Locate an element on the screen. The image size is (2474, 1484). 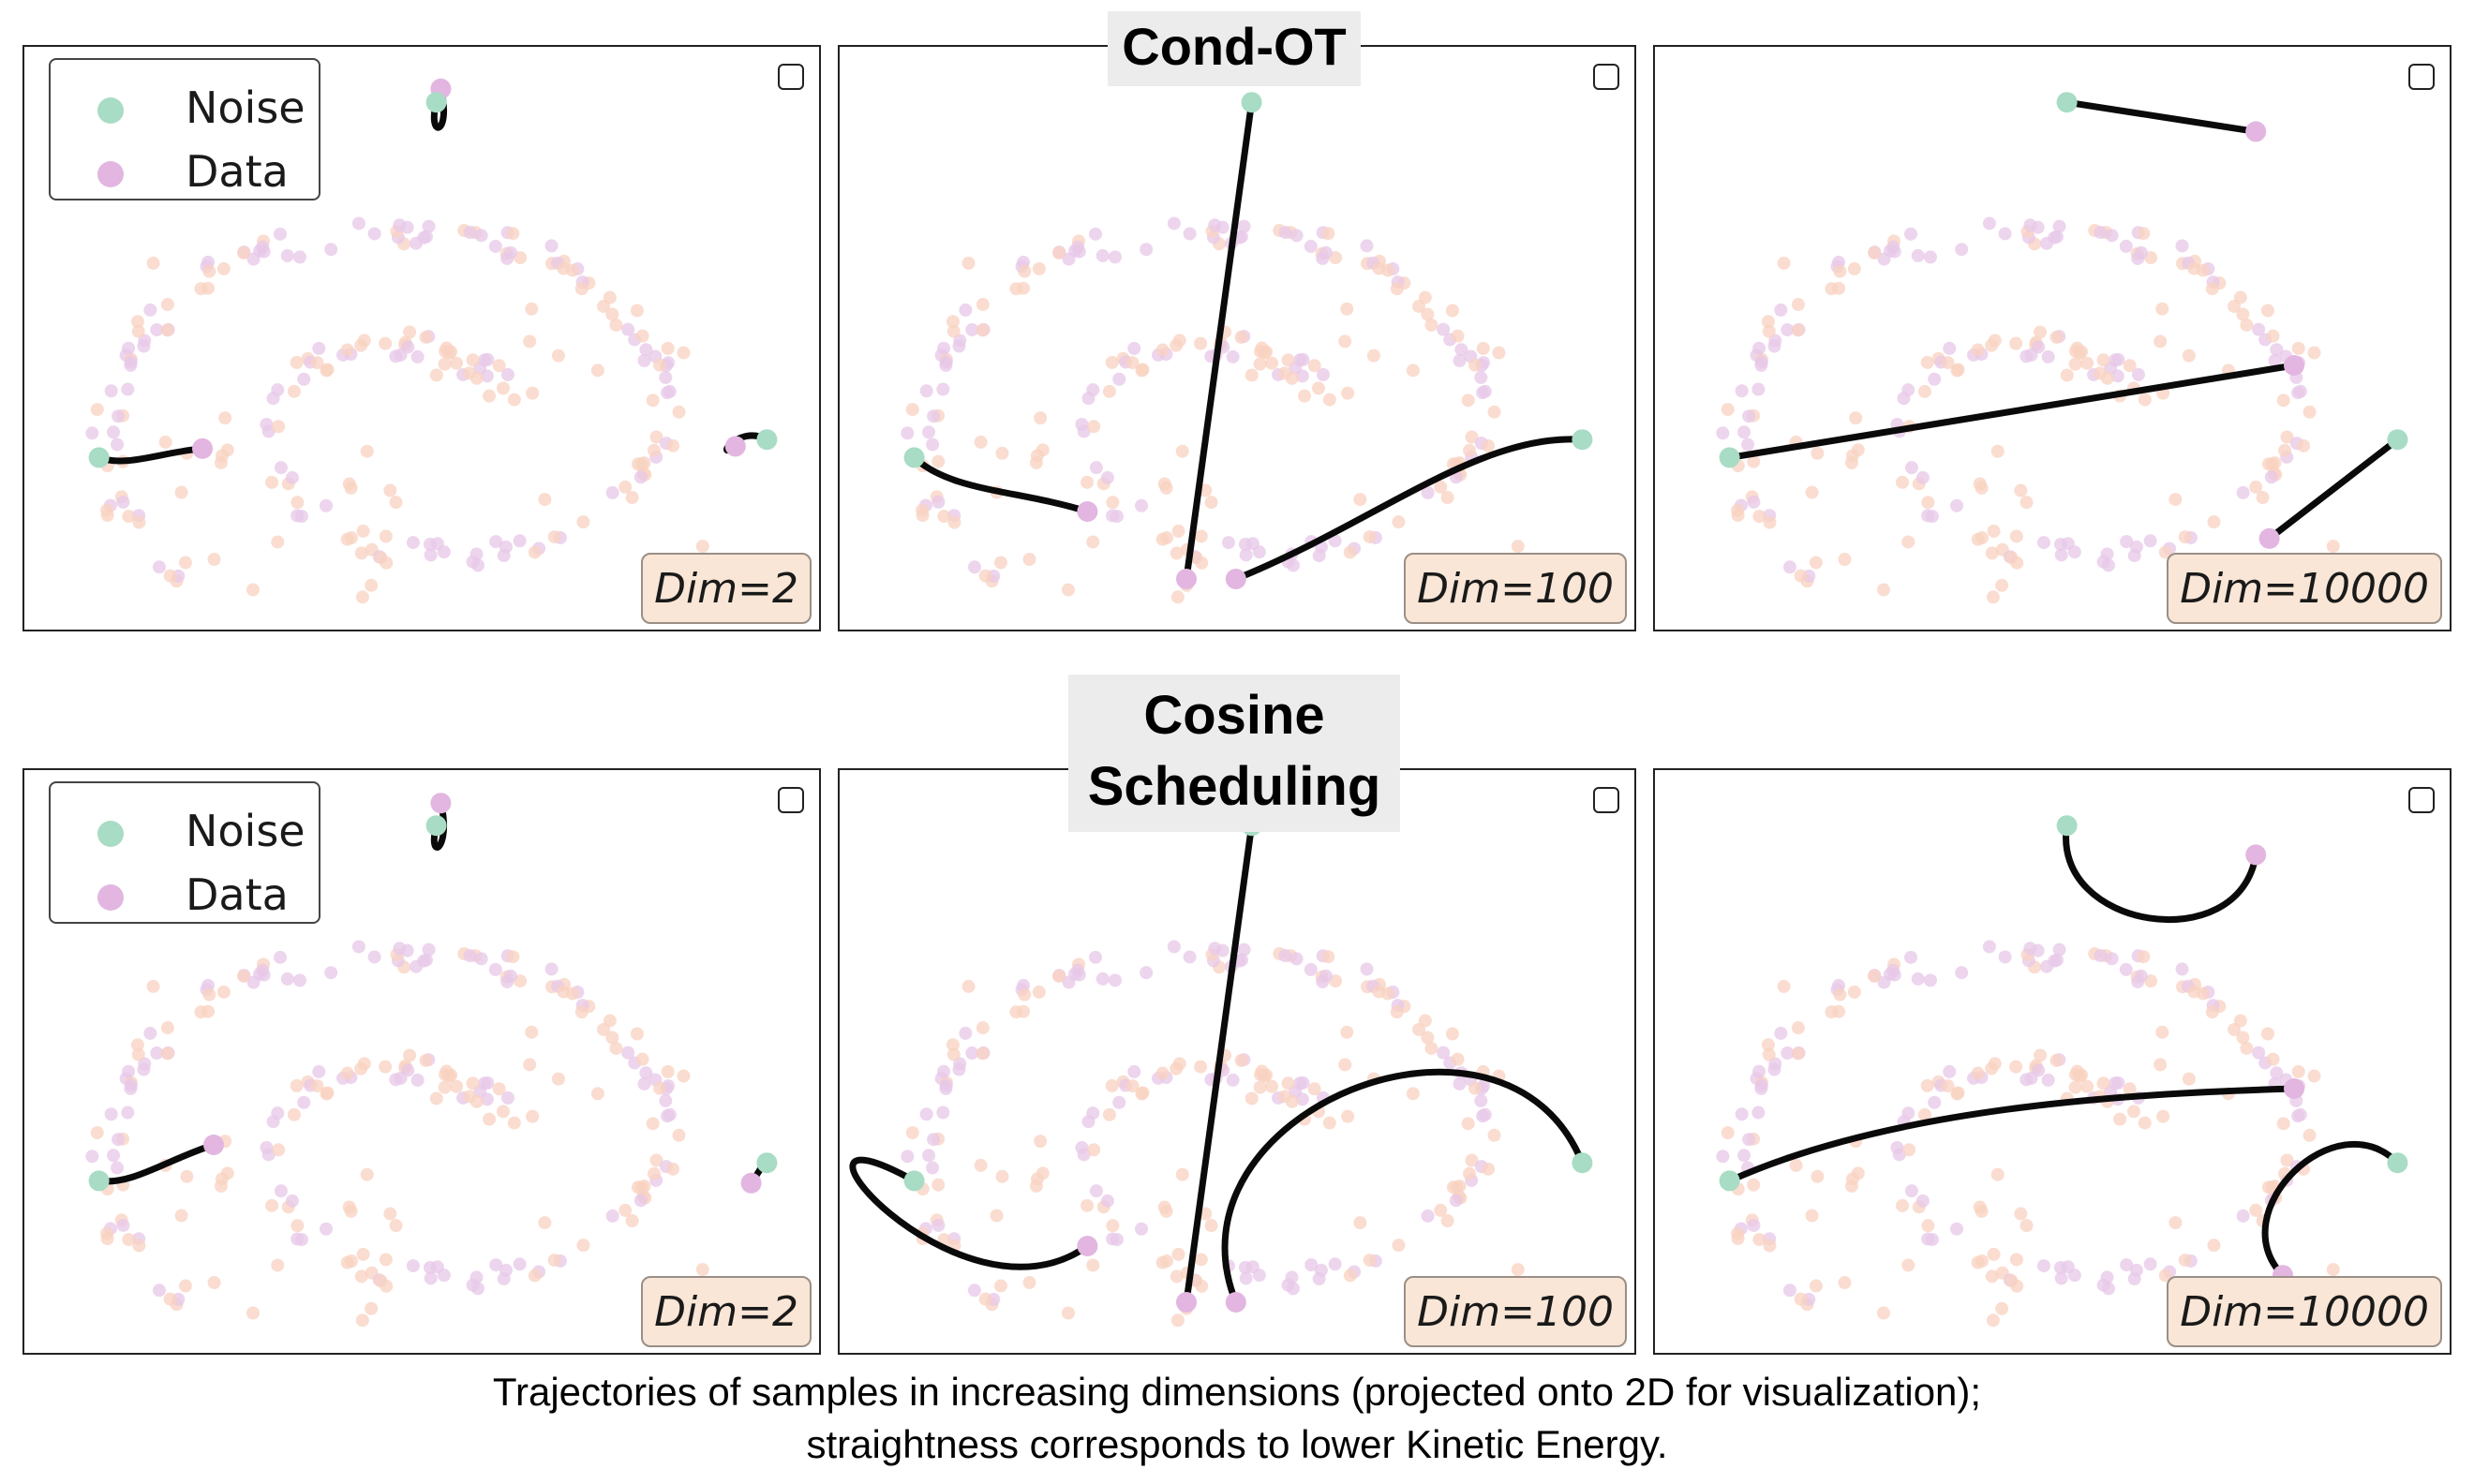
row-title-cond-ot: Cond-OT is located at coordinates (1235, 48).